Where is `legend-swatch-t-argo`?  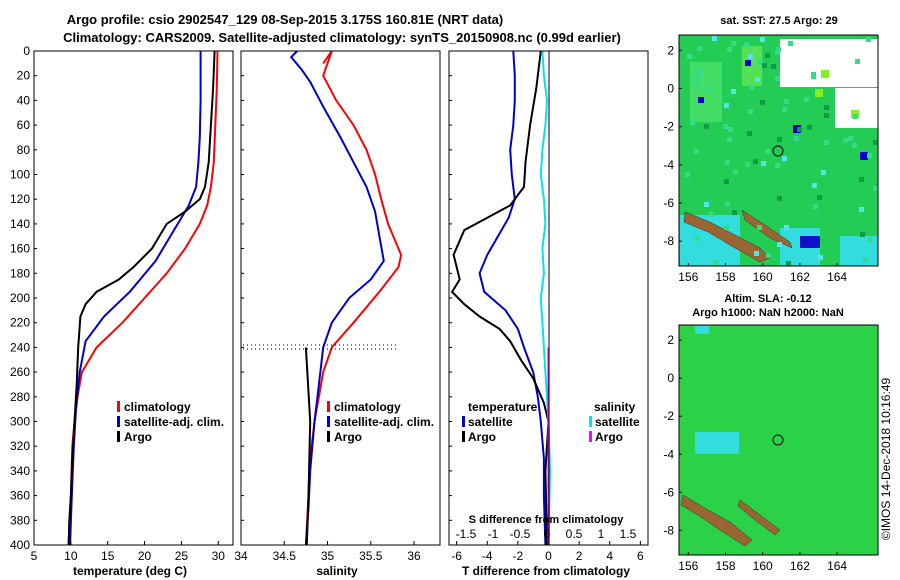
legend-swatch-t-argo is located at coordinates (463, 436).